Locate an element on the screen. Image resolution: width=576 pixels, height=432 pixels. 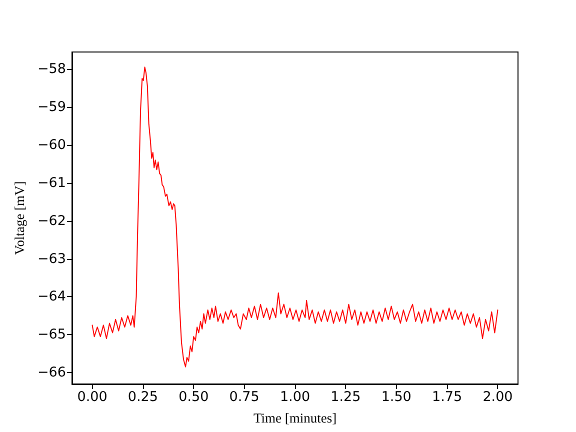
y-tick-label: −62 is located at coordinates (52, 220).